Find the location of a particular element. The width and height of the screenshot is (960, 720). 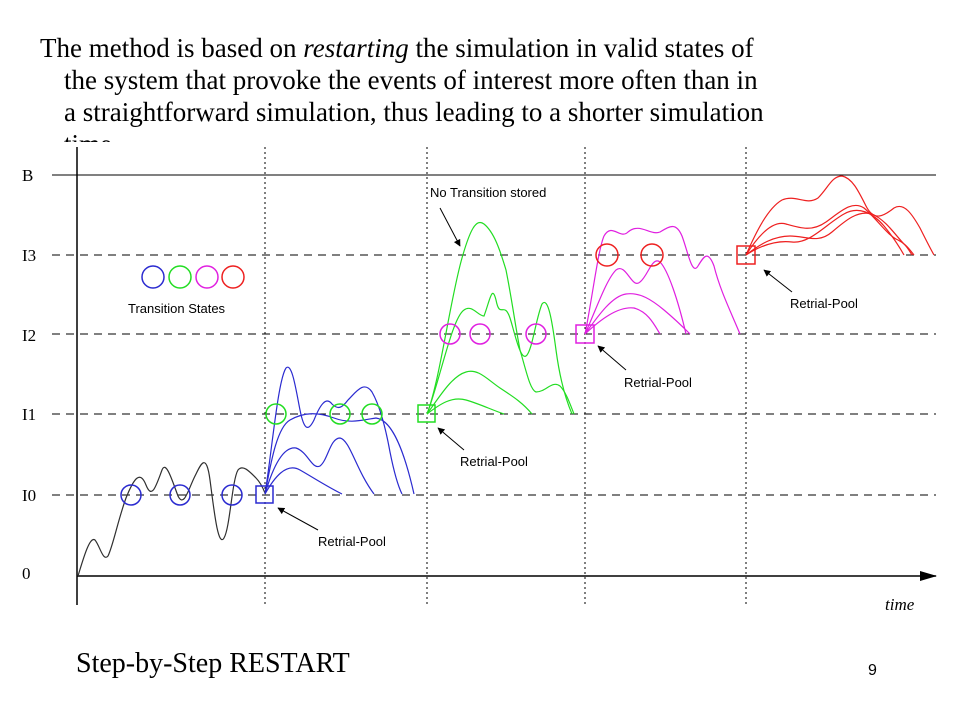

trajectory-group-phase4 is located at coordinates (840, 215).